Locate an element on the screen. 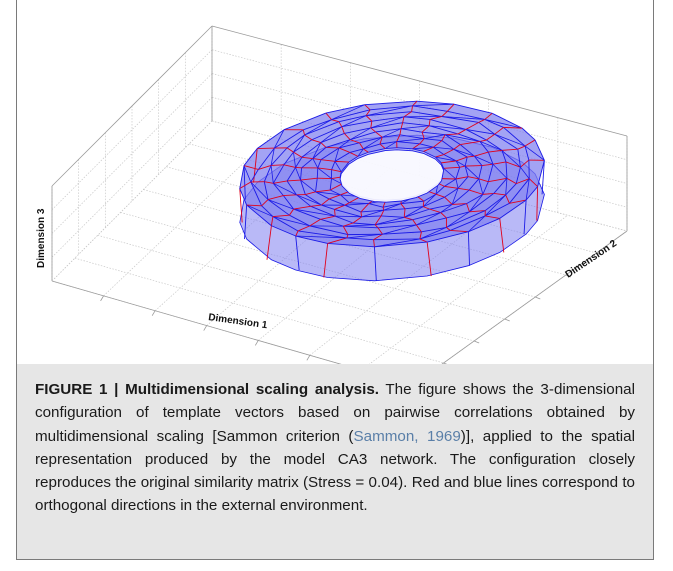  back-wall-gridline is located at coordinates (419, 128).